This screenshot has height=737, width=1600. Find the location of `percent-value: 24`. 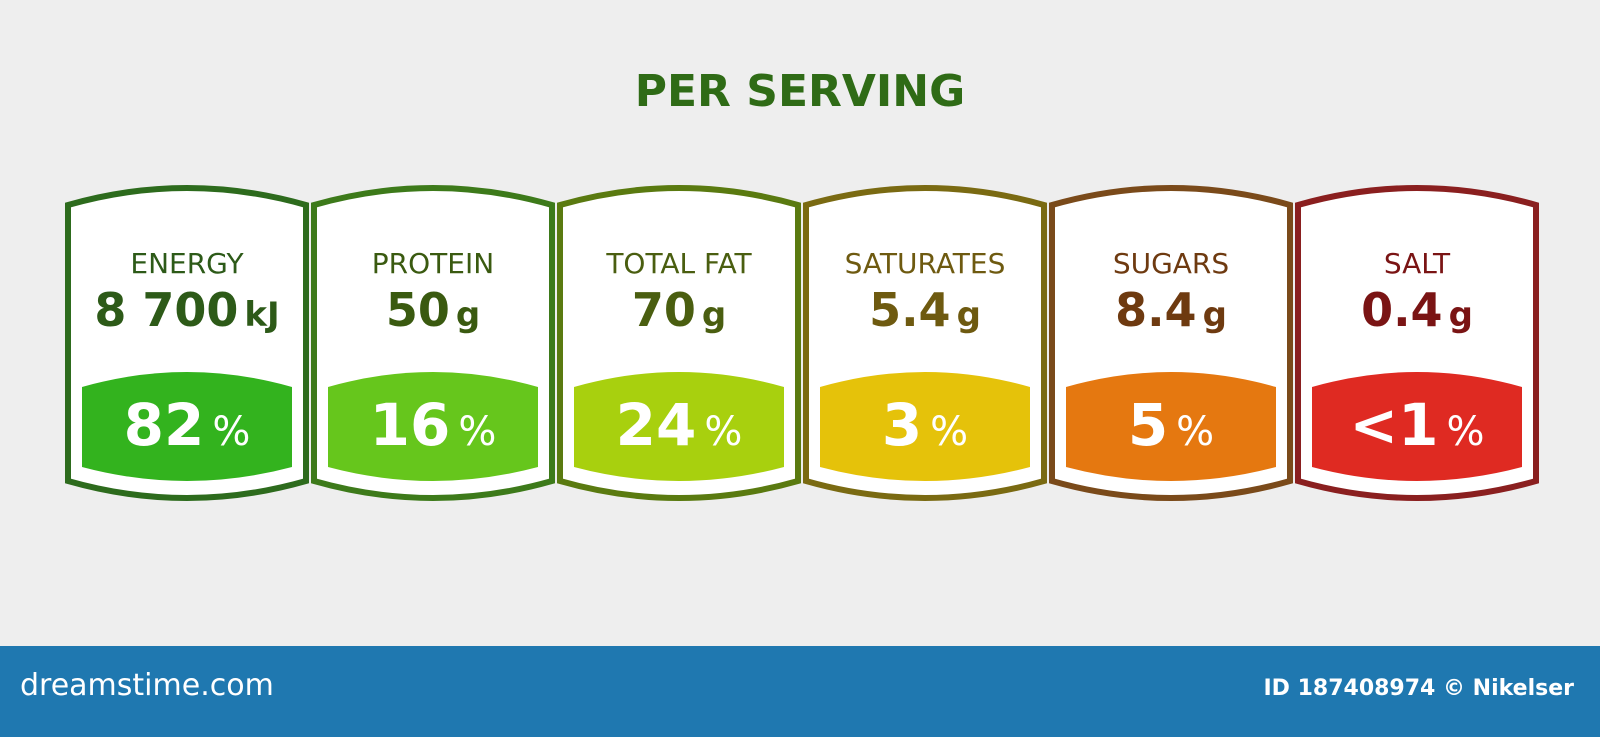

percent-value: 24 is located at coordinates (656, 425).